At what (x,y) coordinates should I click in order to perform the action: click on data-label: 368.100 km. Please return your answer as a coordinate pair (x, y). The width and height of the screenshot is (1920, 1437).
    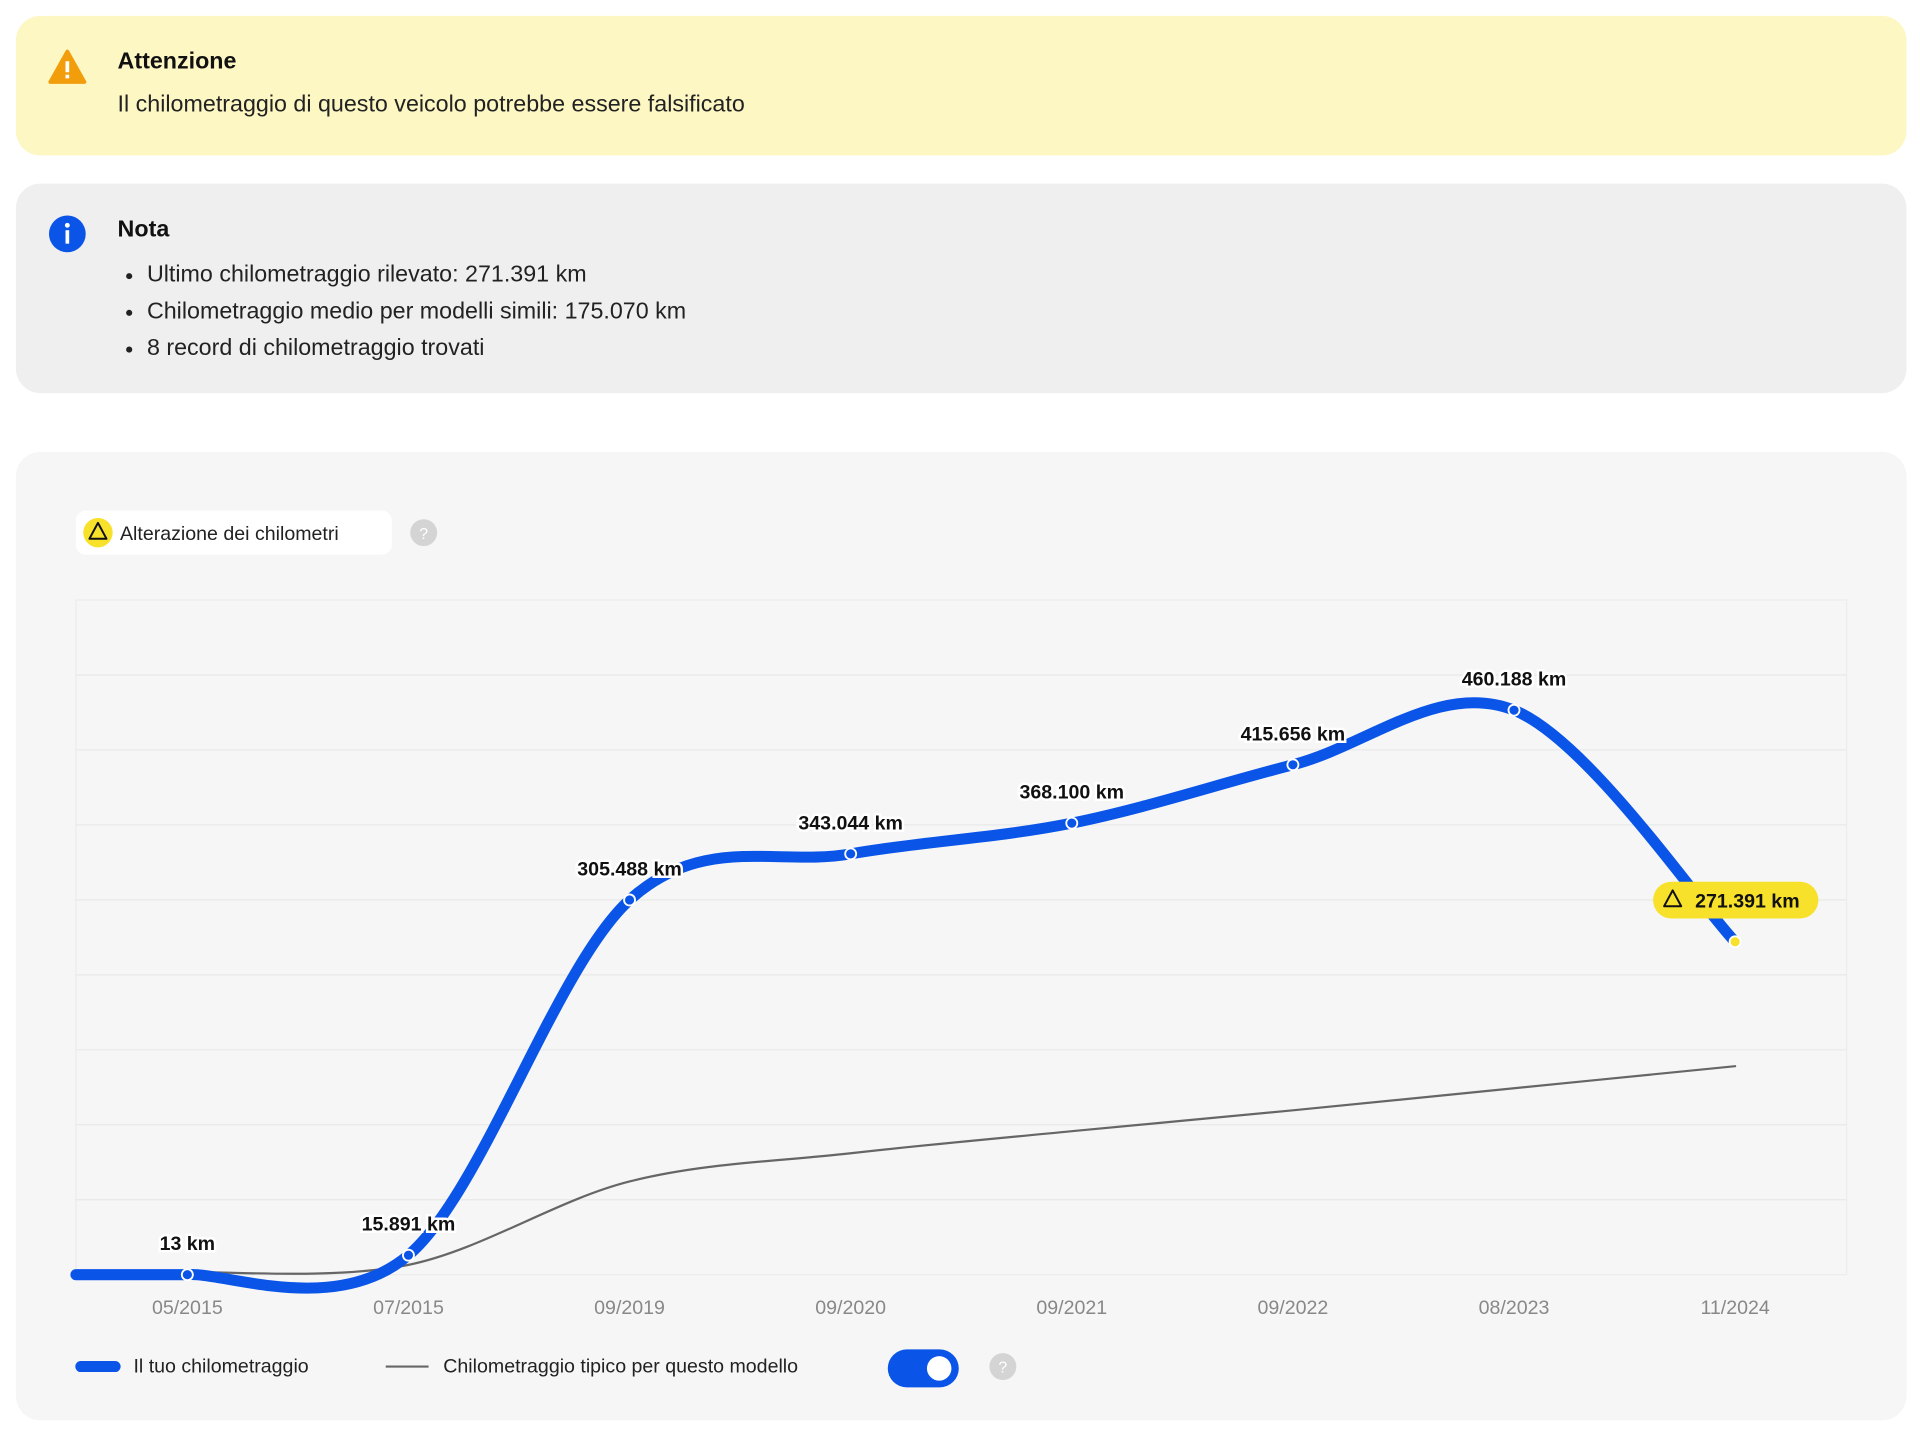
    Looking at the image, I should click on (1072, 793).